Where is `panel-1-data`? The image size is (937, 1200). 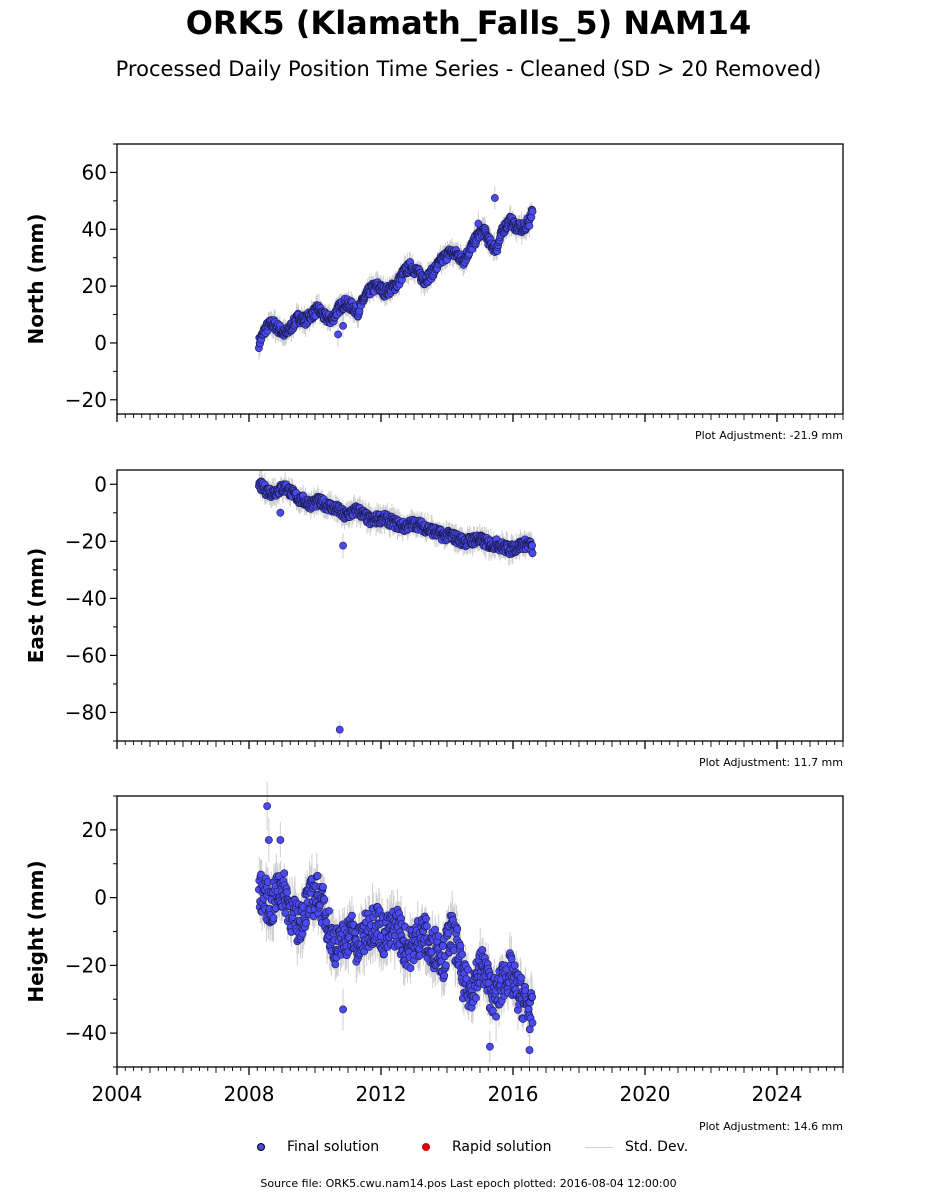 panel-1-data is located at coordinates (395, 603).